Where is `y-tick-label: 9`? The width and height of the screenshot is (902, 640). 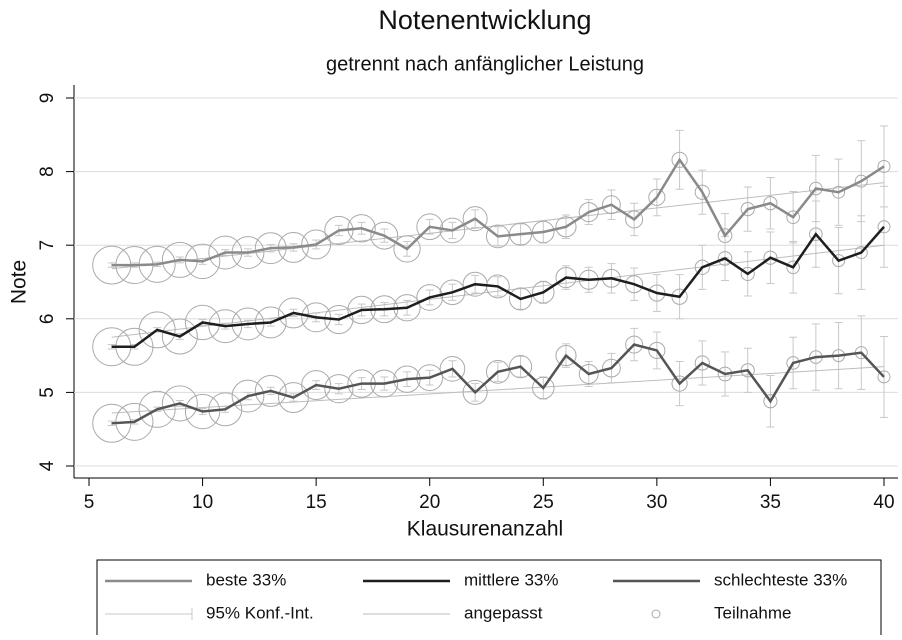
y-tick-label: 9 is located at coordinates (47, 98).